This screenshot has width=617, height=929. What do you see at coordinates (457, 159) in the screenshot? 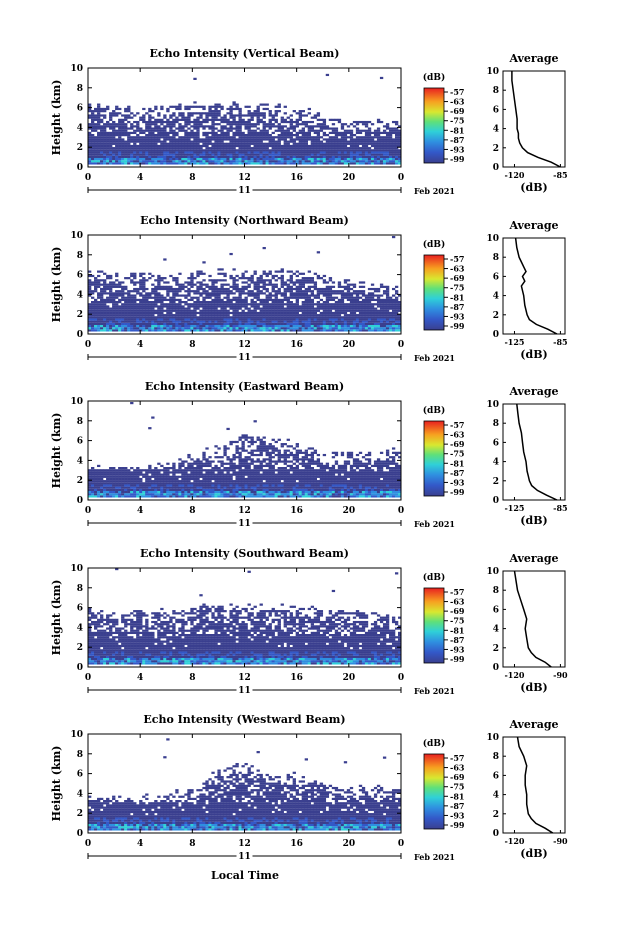
I see `colorbar-tick-label: -99` at bounding box center [457, 159].